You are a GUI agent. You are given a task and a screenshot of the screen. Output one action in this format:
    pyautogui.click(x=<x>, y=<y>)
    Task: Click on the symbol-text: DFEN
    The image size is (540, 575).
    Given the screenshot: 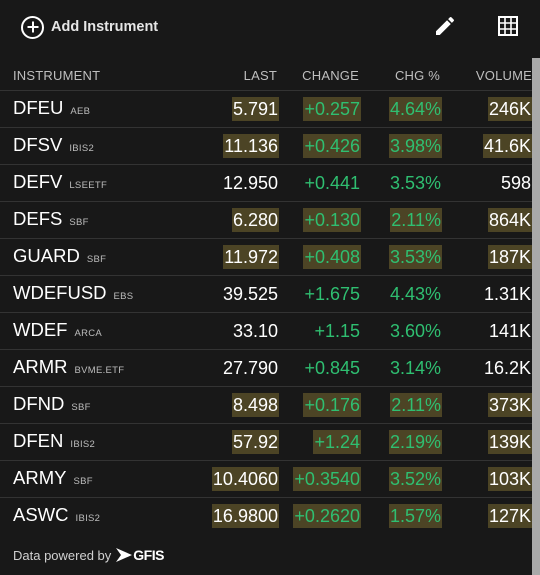 What is the action you would take?
    pyautogui.click(x=38, y=440)
    